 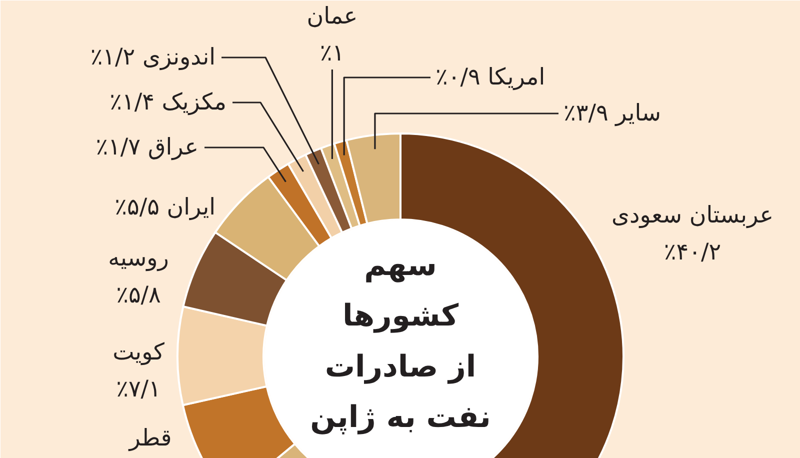 I want to click on data-label: ٪۱, so click(x=332, y=53).